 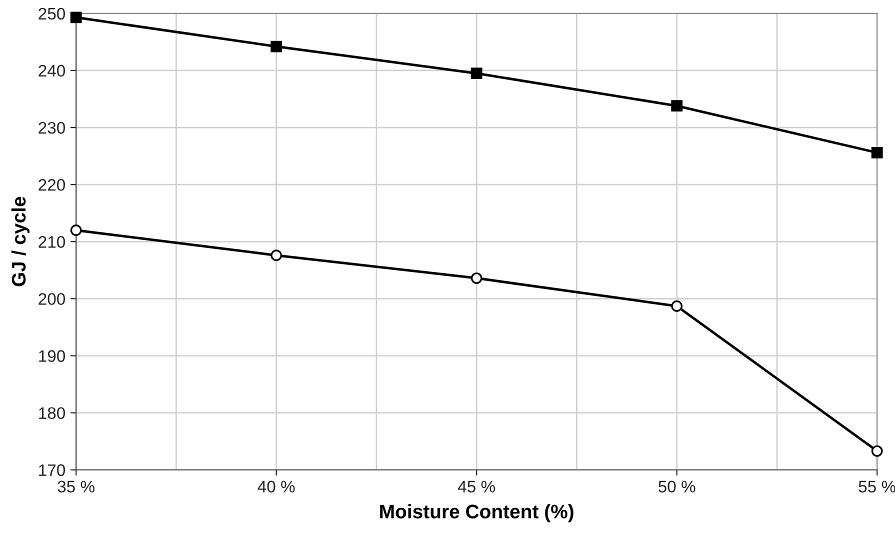 What do you see at coordinates (52, 70) in the screenshot?
I see `y-tick-label: 240` at bounding box center [52, 70].